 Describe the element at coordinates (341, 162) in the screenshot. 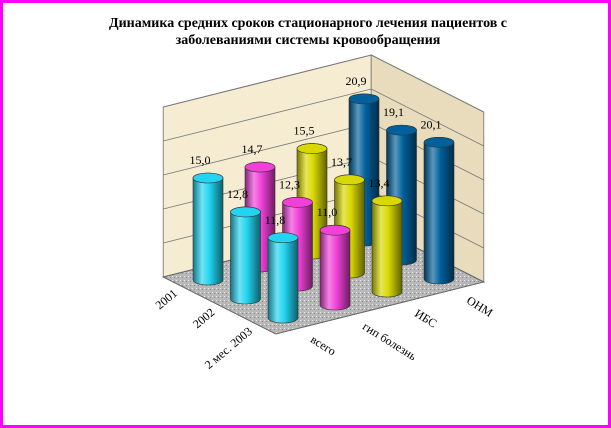

I see `value-label: 13,7` at that location.